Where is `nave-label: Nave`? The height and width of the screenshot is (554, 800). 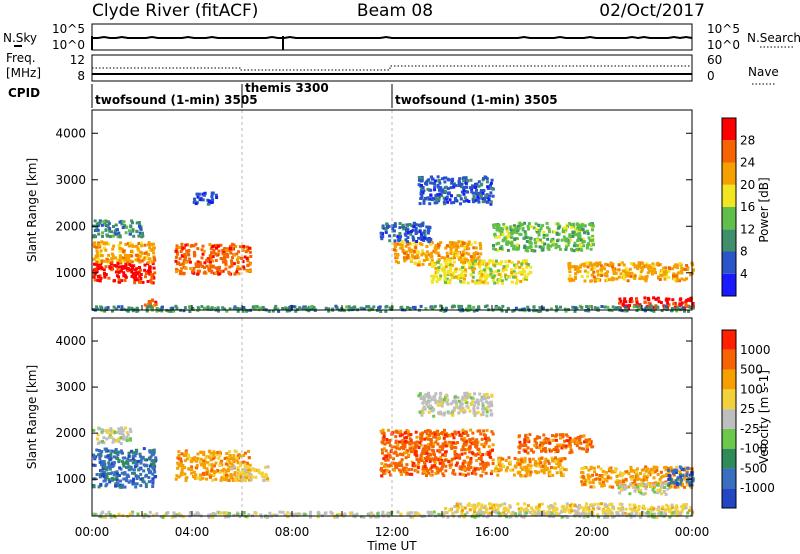 nave-label: Nave is located at coordinates (763, 72).